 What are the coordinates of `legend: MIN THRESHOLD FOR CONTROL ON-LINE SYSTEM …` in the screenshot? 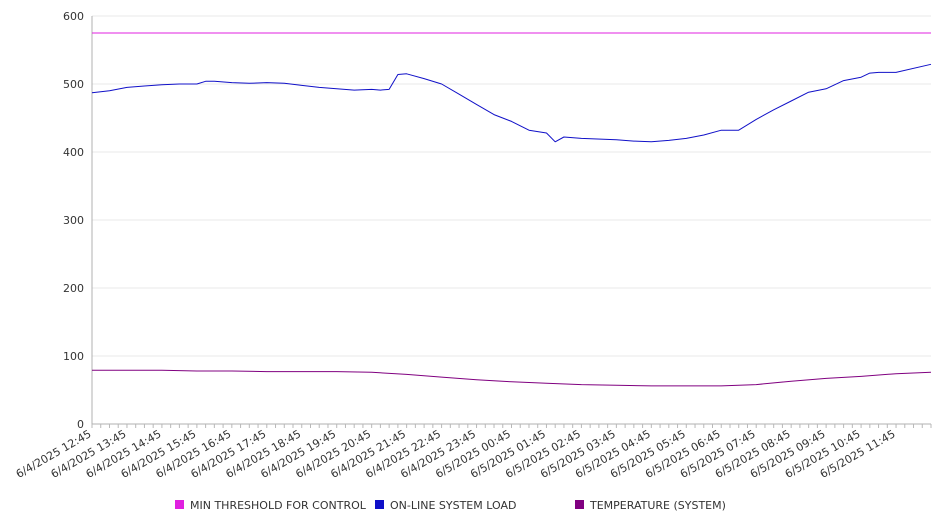 It's located at (450, 505).